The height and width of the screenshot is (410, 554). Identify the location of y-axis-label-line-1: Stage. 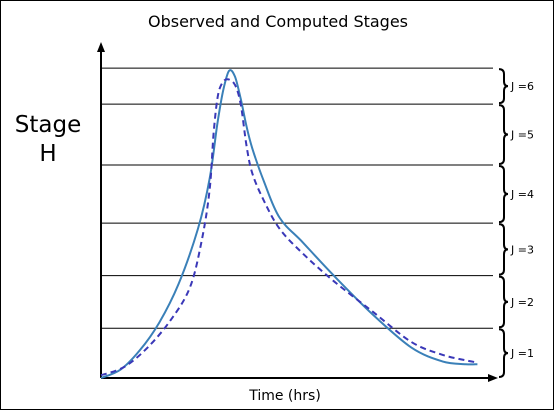
(48, 125).